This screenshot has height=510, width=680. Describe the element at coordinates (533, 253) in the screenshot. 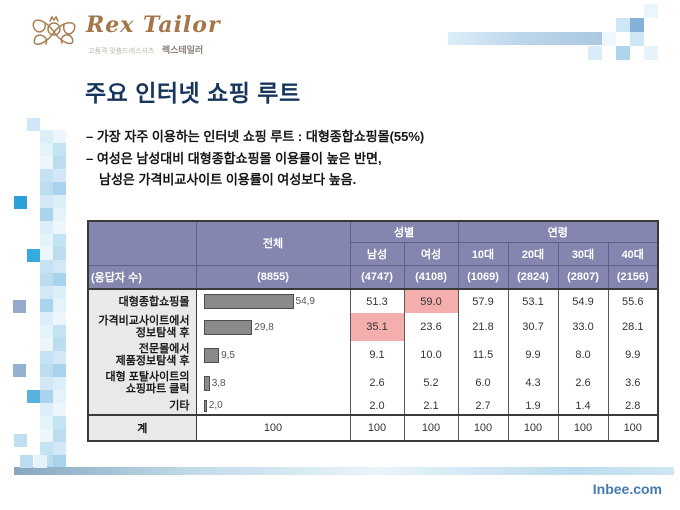

I see `header-20s: 20대` at that location.